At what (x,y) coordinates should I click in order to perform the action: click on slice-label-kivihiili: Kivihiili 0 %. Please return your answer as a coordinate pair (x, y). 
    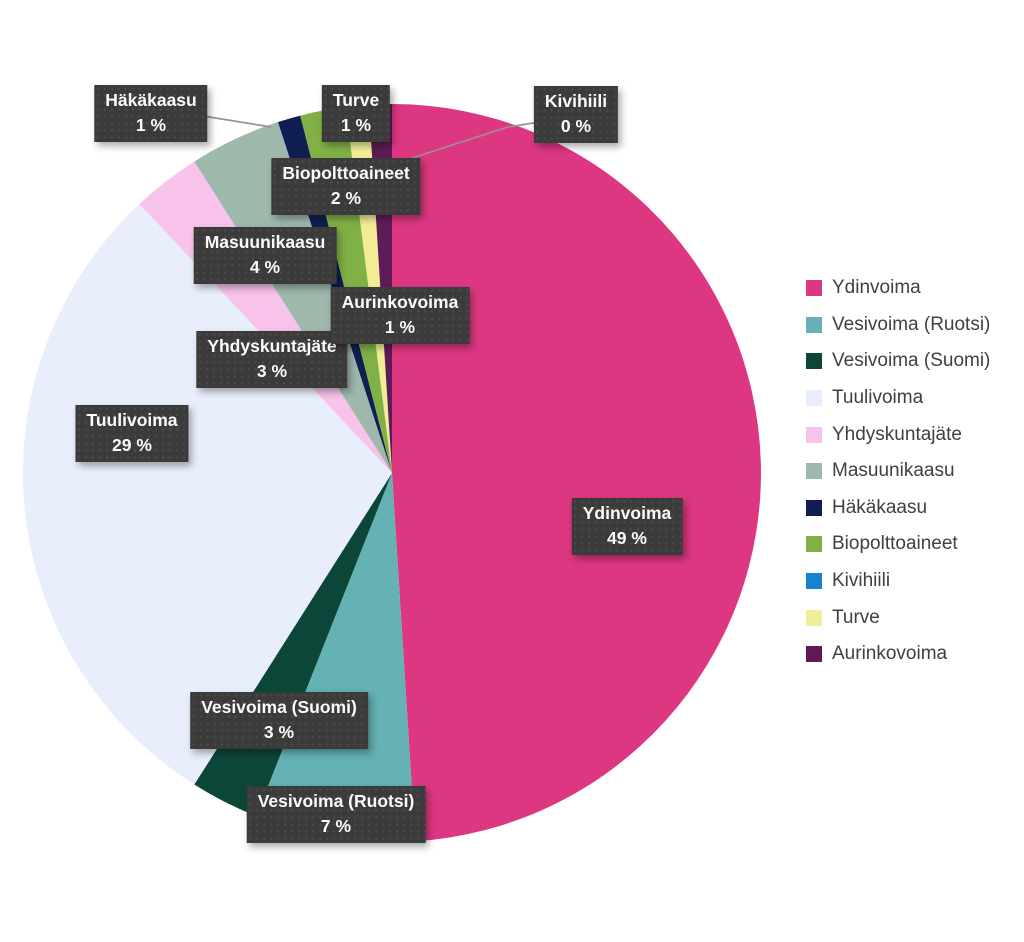
    Looking at the image, I should click on (576, 114).